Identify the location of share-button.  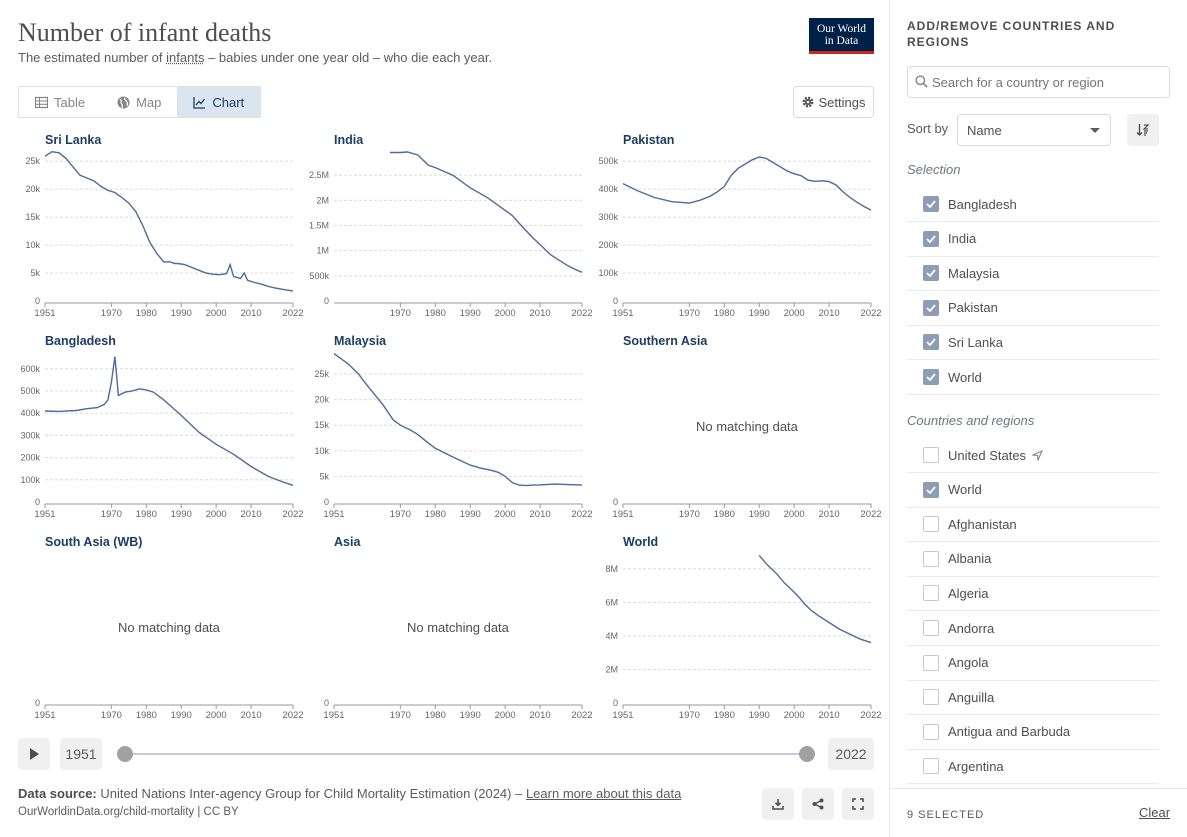
(818, 804).